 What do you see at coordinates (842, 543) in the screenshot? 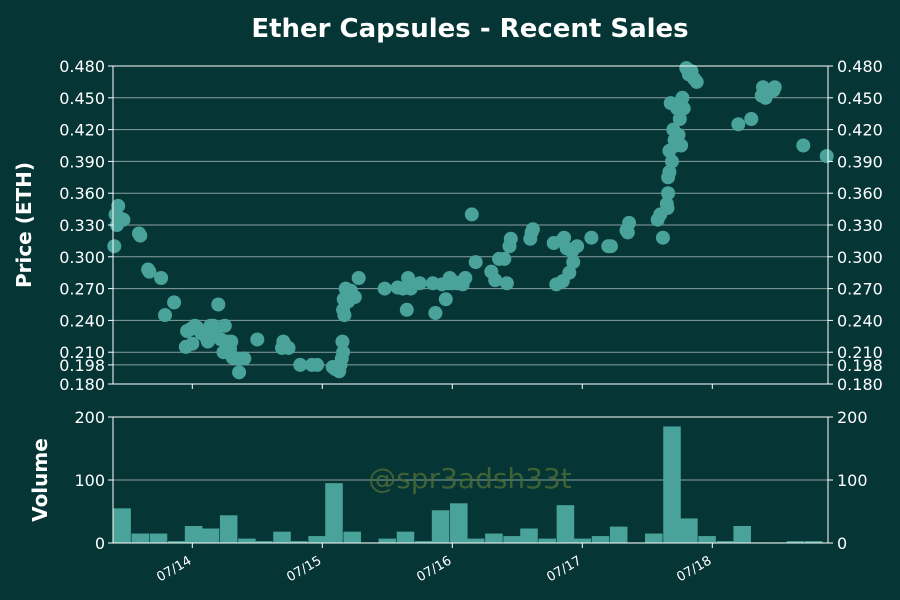
I see `volume-tick-label-right: 0` at bounding box center [842, 543].